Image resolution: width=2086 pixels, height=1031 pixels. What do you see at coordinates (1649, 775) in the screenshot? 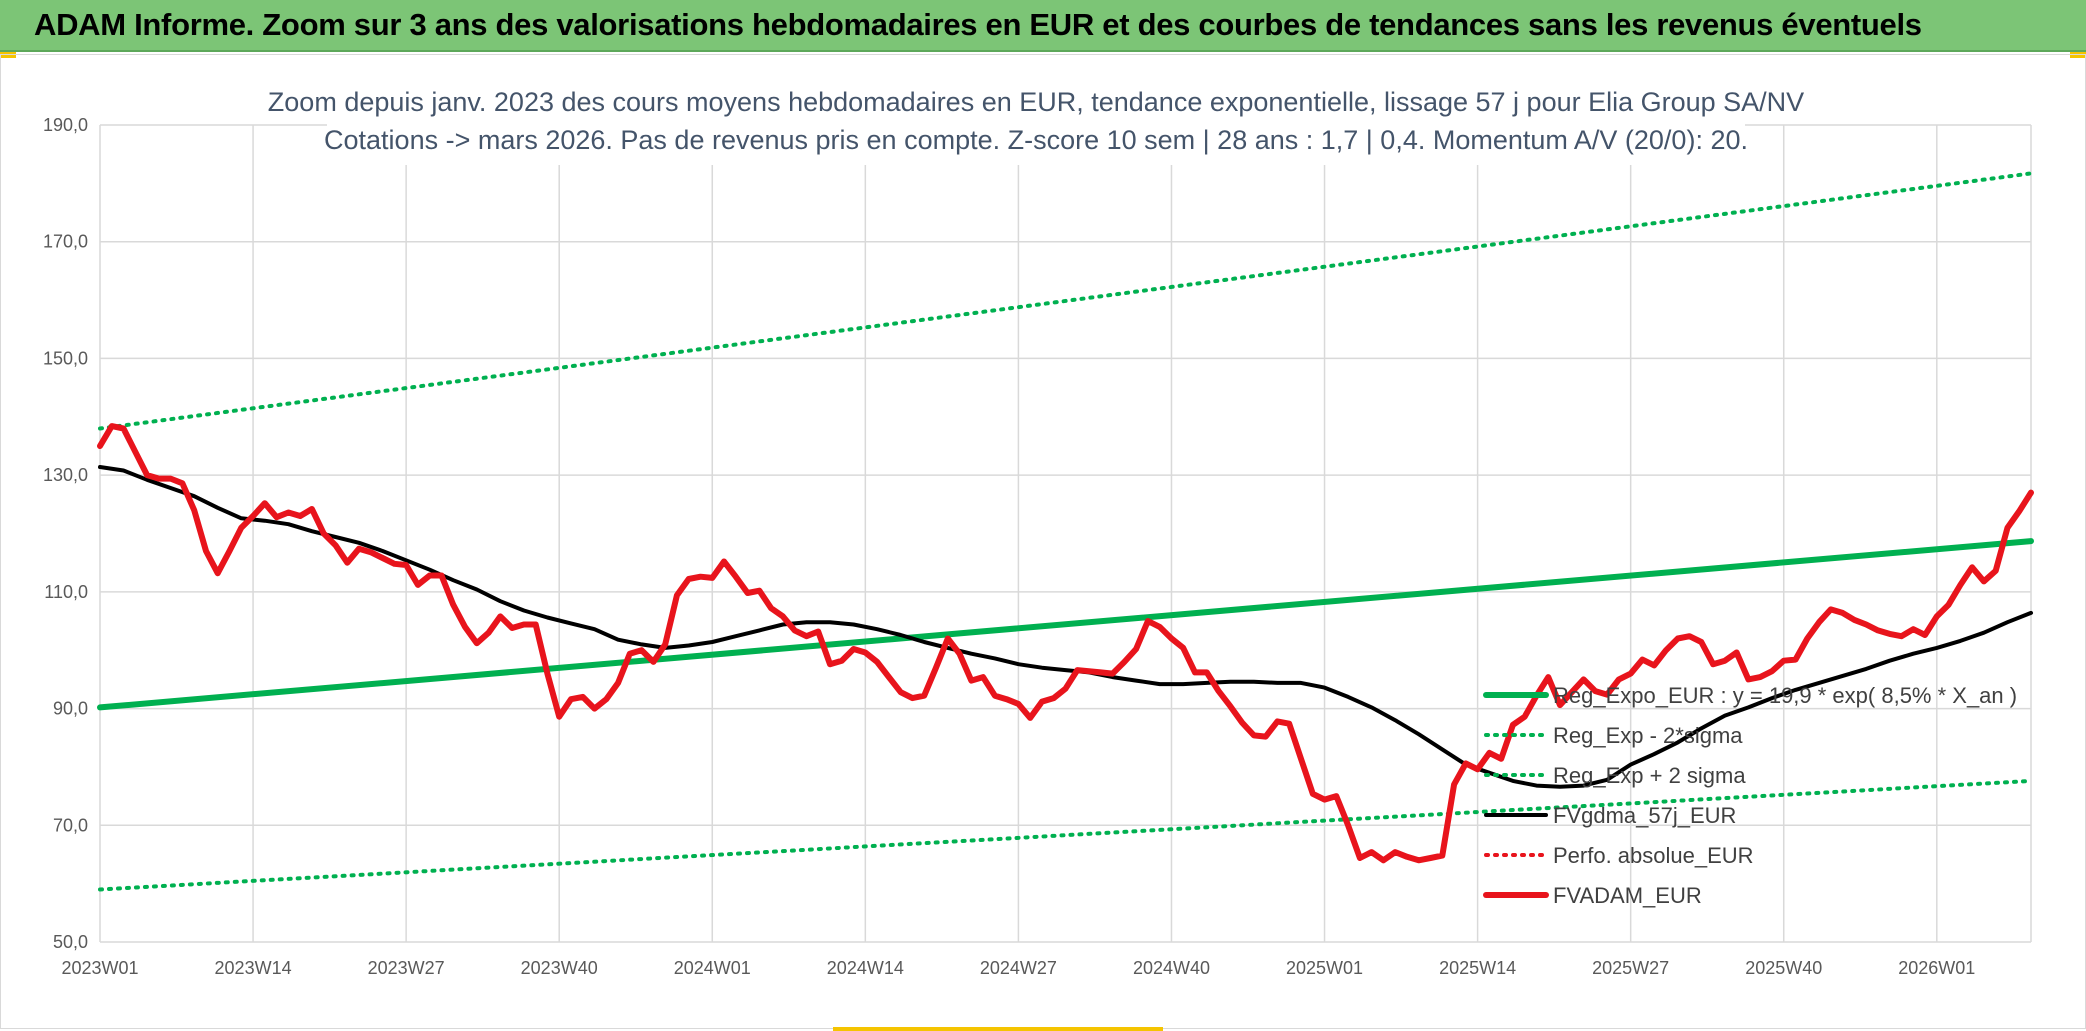
I see `legend-label: Reg_Exp + 2 sigma` at bounding box center [1649, 775].